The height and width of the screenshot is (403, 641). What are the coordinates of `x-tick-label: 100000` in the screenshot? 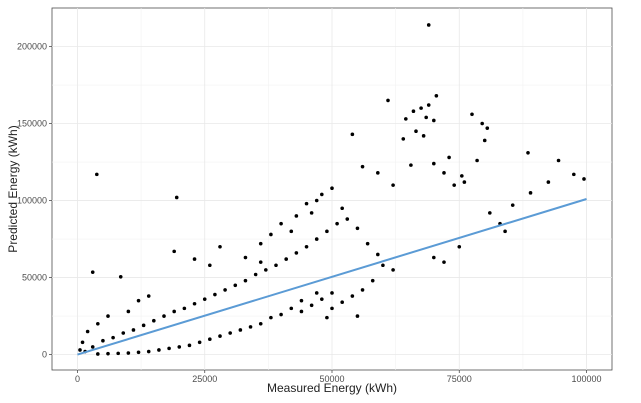 It's located at (587, 379).